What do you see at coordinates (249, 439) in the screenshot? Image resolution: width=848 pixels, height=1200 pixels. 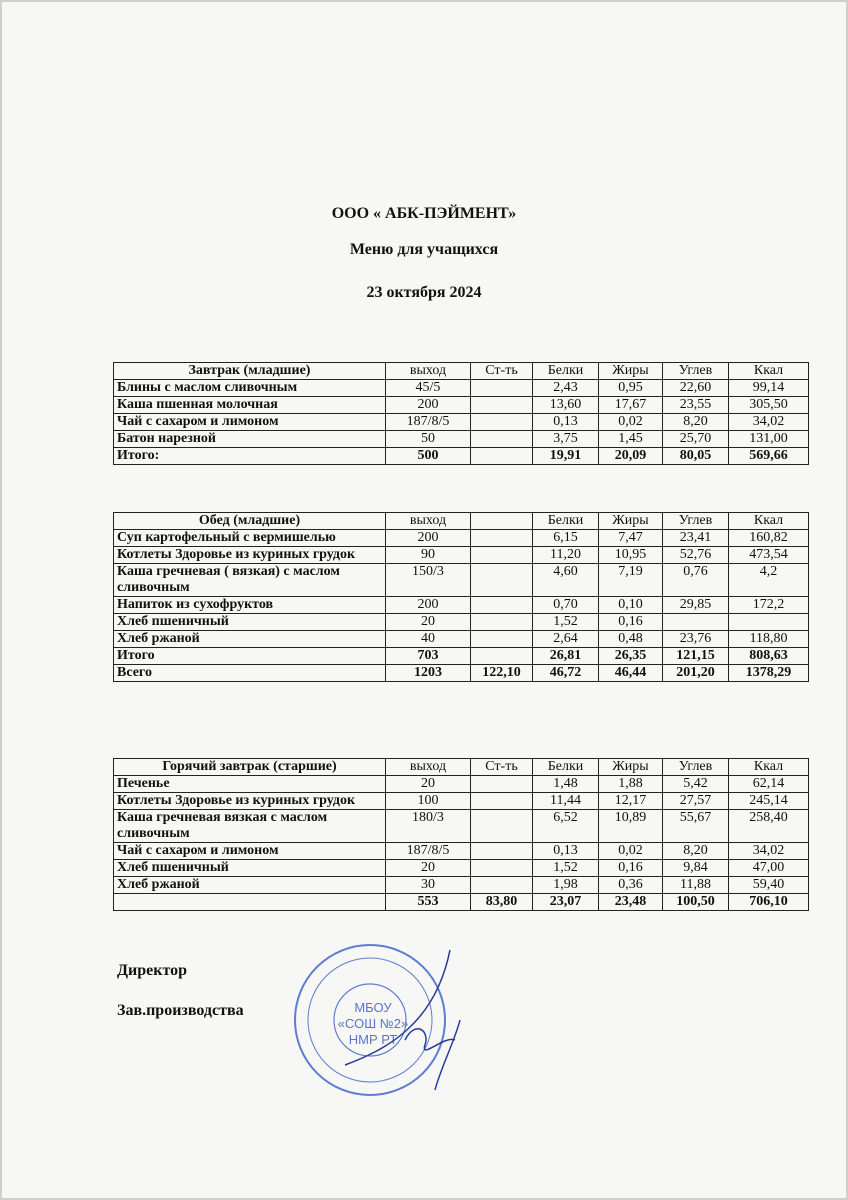 I see `dish-name-cell: Батон нарезной` at bounding box center [249, 439].